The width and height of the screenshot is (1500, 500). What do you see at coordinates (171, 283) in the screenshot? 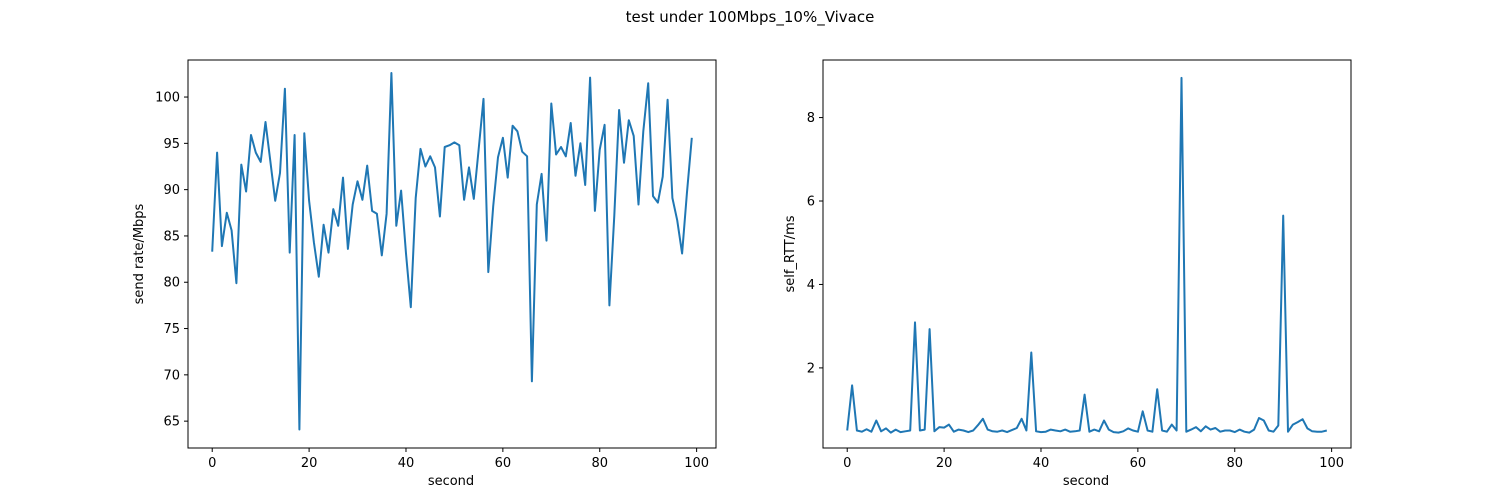
I see `y-tick-label: 80` at bounding box center [171, 283].